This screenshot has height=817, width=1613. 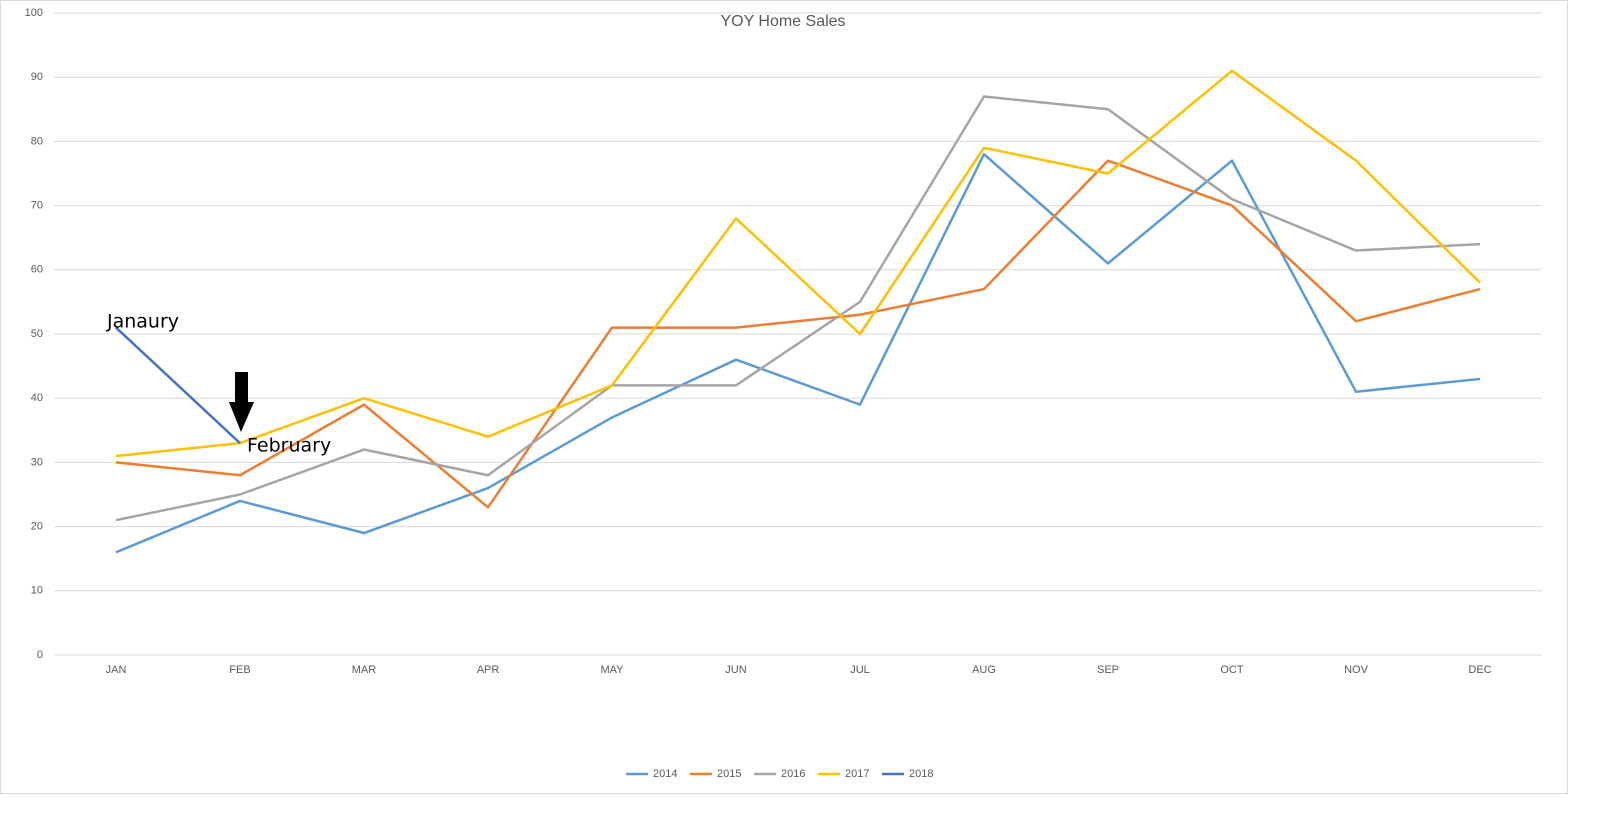 What do you see at coordinates (1479, 670) in the screenshot?
I see `x-tick-label: DEC` at bounding box center [1479, 670].